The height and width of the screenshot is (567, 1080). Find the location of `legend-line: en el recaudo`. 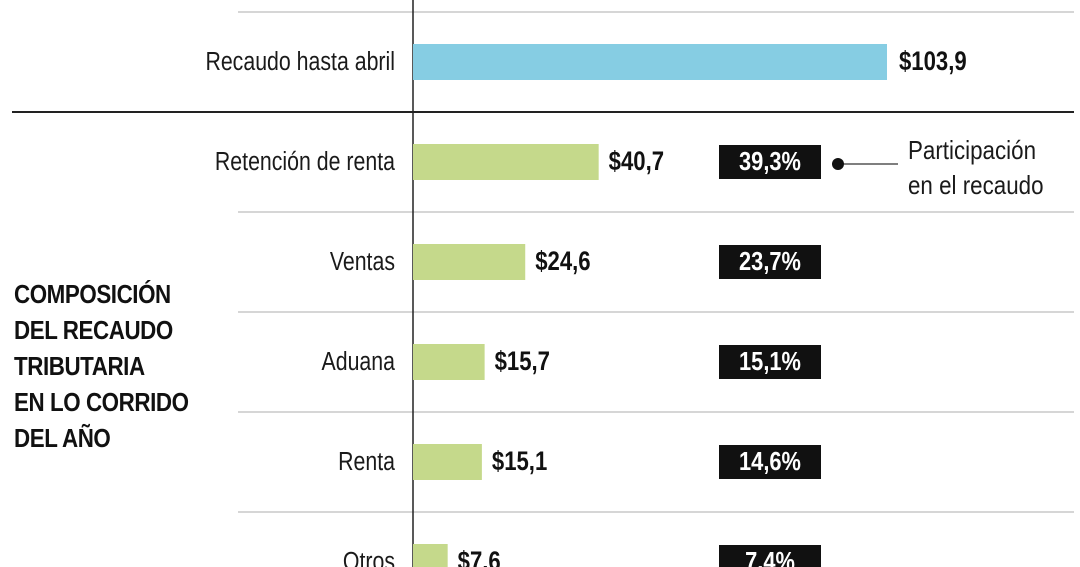

legend-line: en el recaudo is located at coordinates (976, 185).